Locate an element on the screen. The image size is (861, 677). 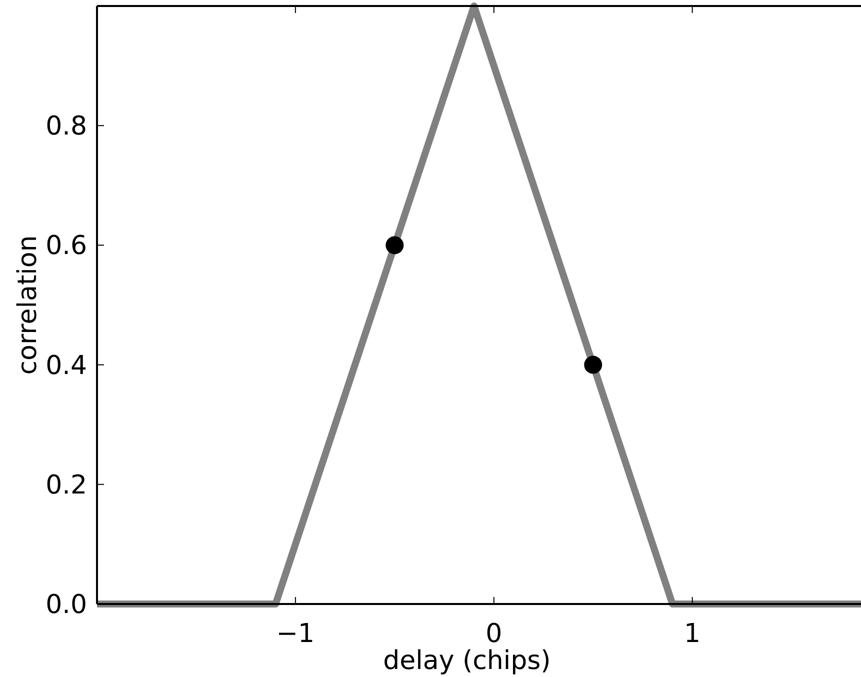
y-axis-title: correlation is located at coordinates (28, 305).